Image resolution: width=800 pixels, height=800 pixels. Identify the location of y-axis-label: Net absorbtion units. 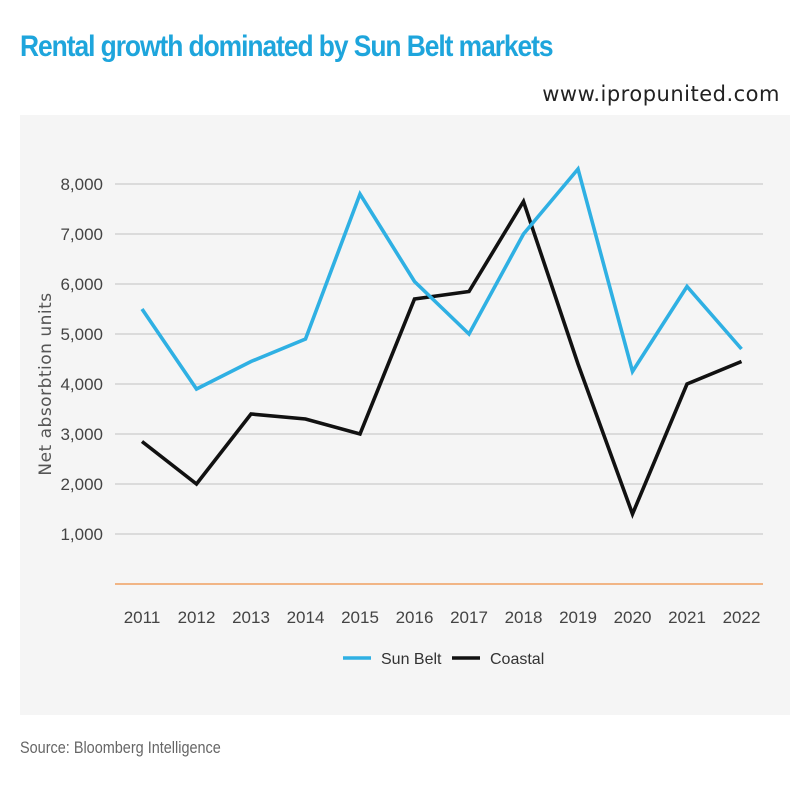
(46, 383).